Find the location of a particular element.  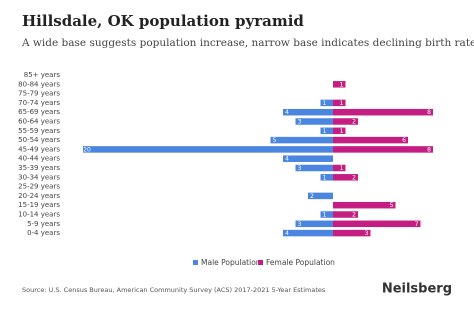

y-tick-label: 0-4 years is located at coordinates (43, 233).